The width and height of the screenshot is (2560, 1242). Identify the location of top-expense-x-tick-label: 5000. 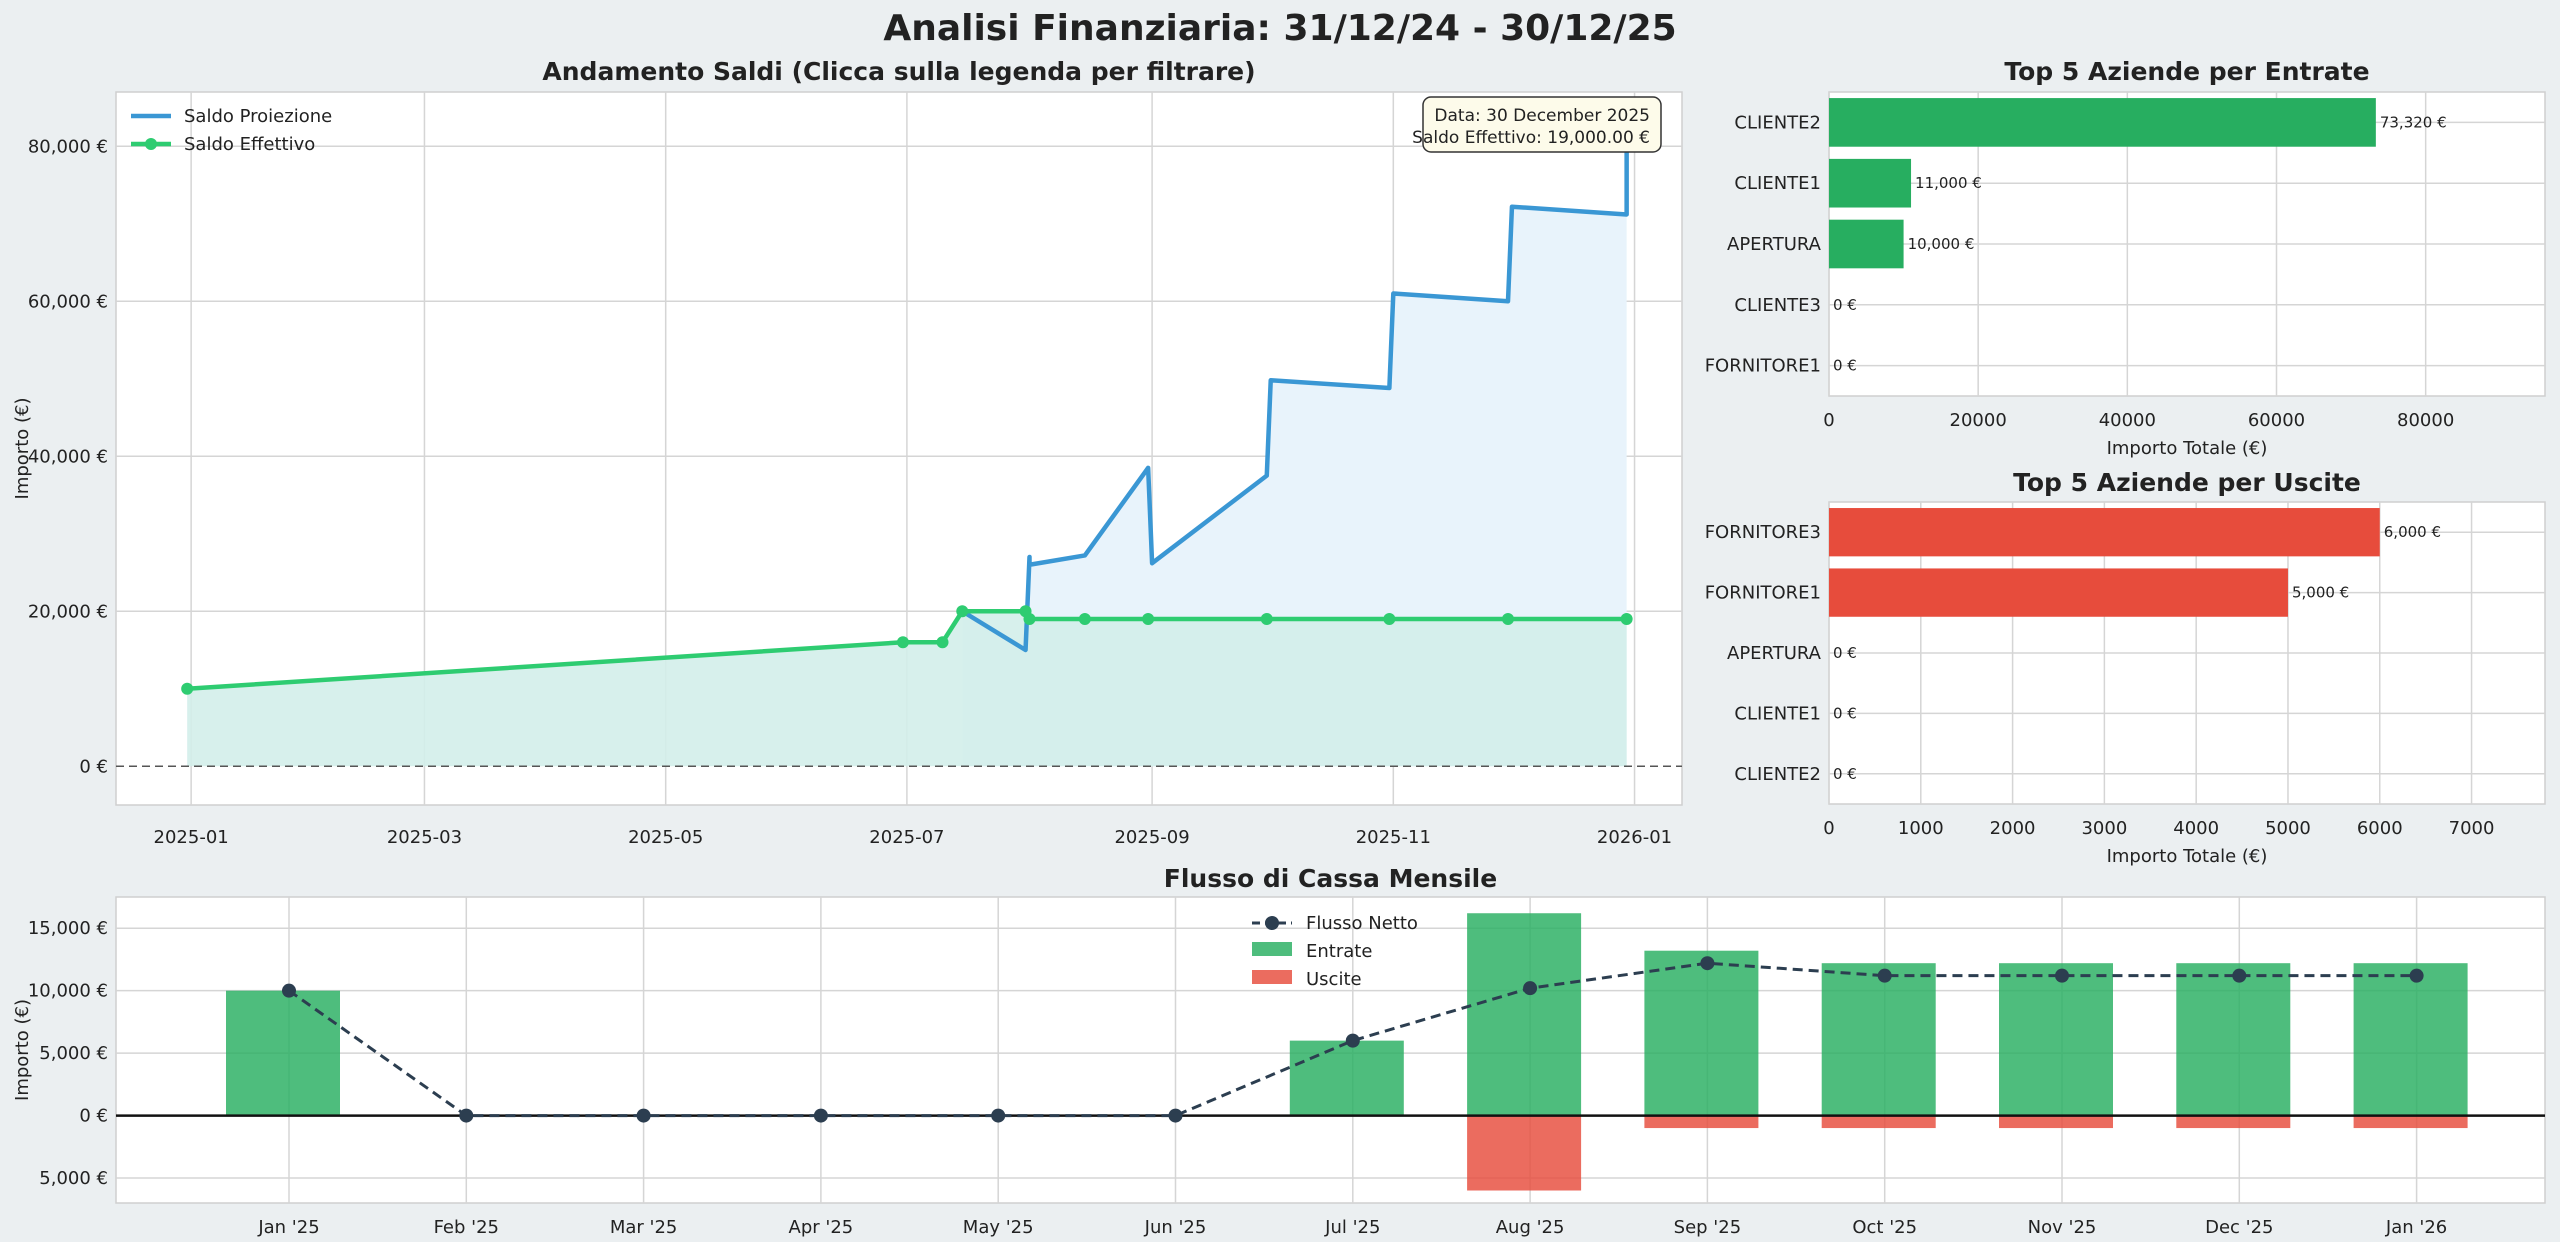
(2288, 828).